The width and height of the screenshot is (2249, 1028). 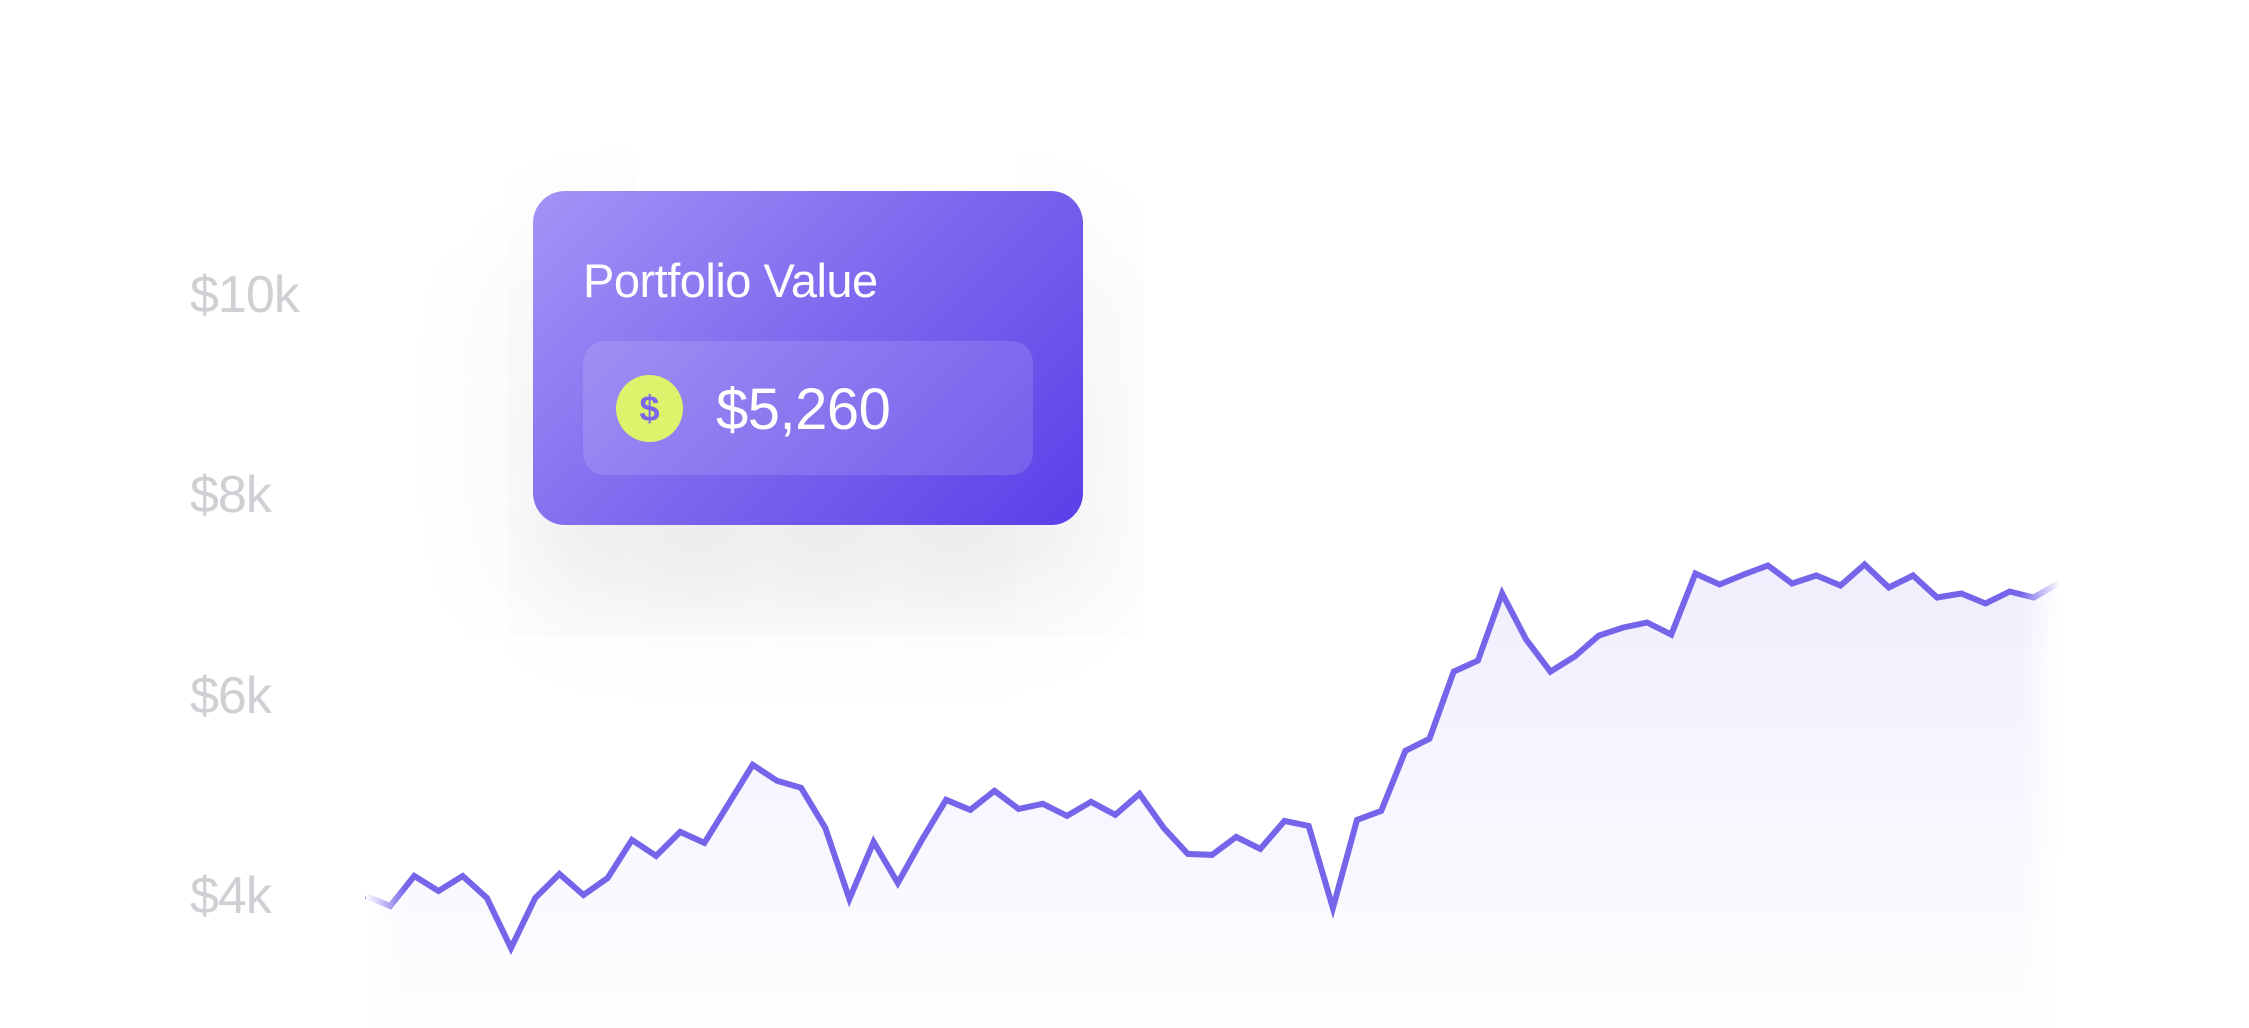 I want to click on portfolio-value: $5,260, so click(x=803, y=409).